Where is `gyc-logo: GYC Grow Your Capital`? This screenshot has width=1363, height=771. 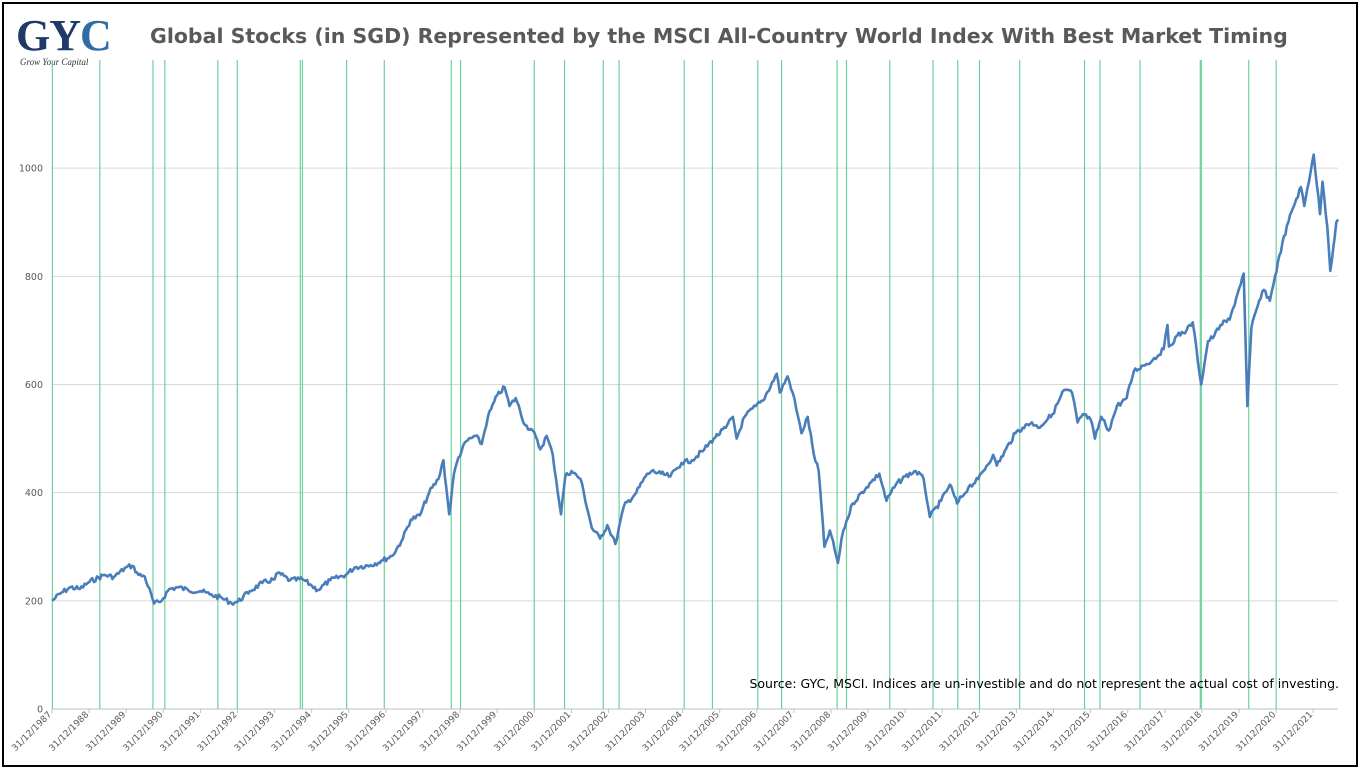 gyc-logo: GYC Grow Your Capital is located at coordinates (76, 43).